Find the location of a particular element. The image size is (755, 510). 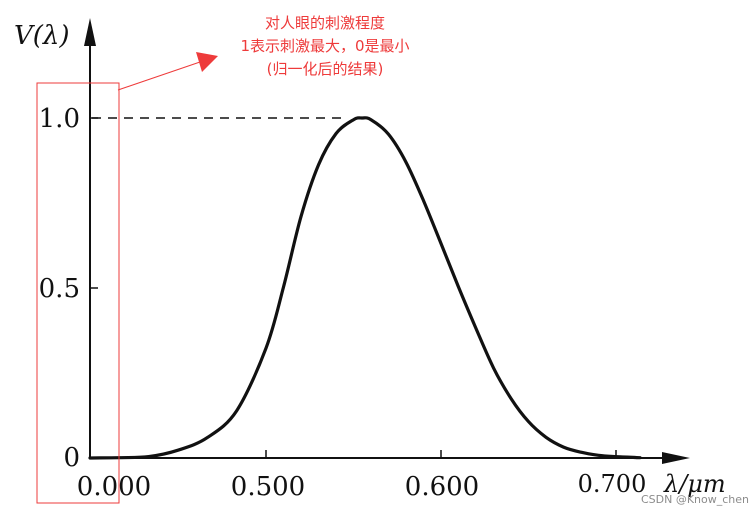

x-tick-label: 0.700 is located at coordinates (612, 484).